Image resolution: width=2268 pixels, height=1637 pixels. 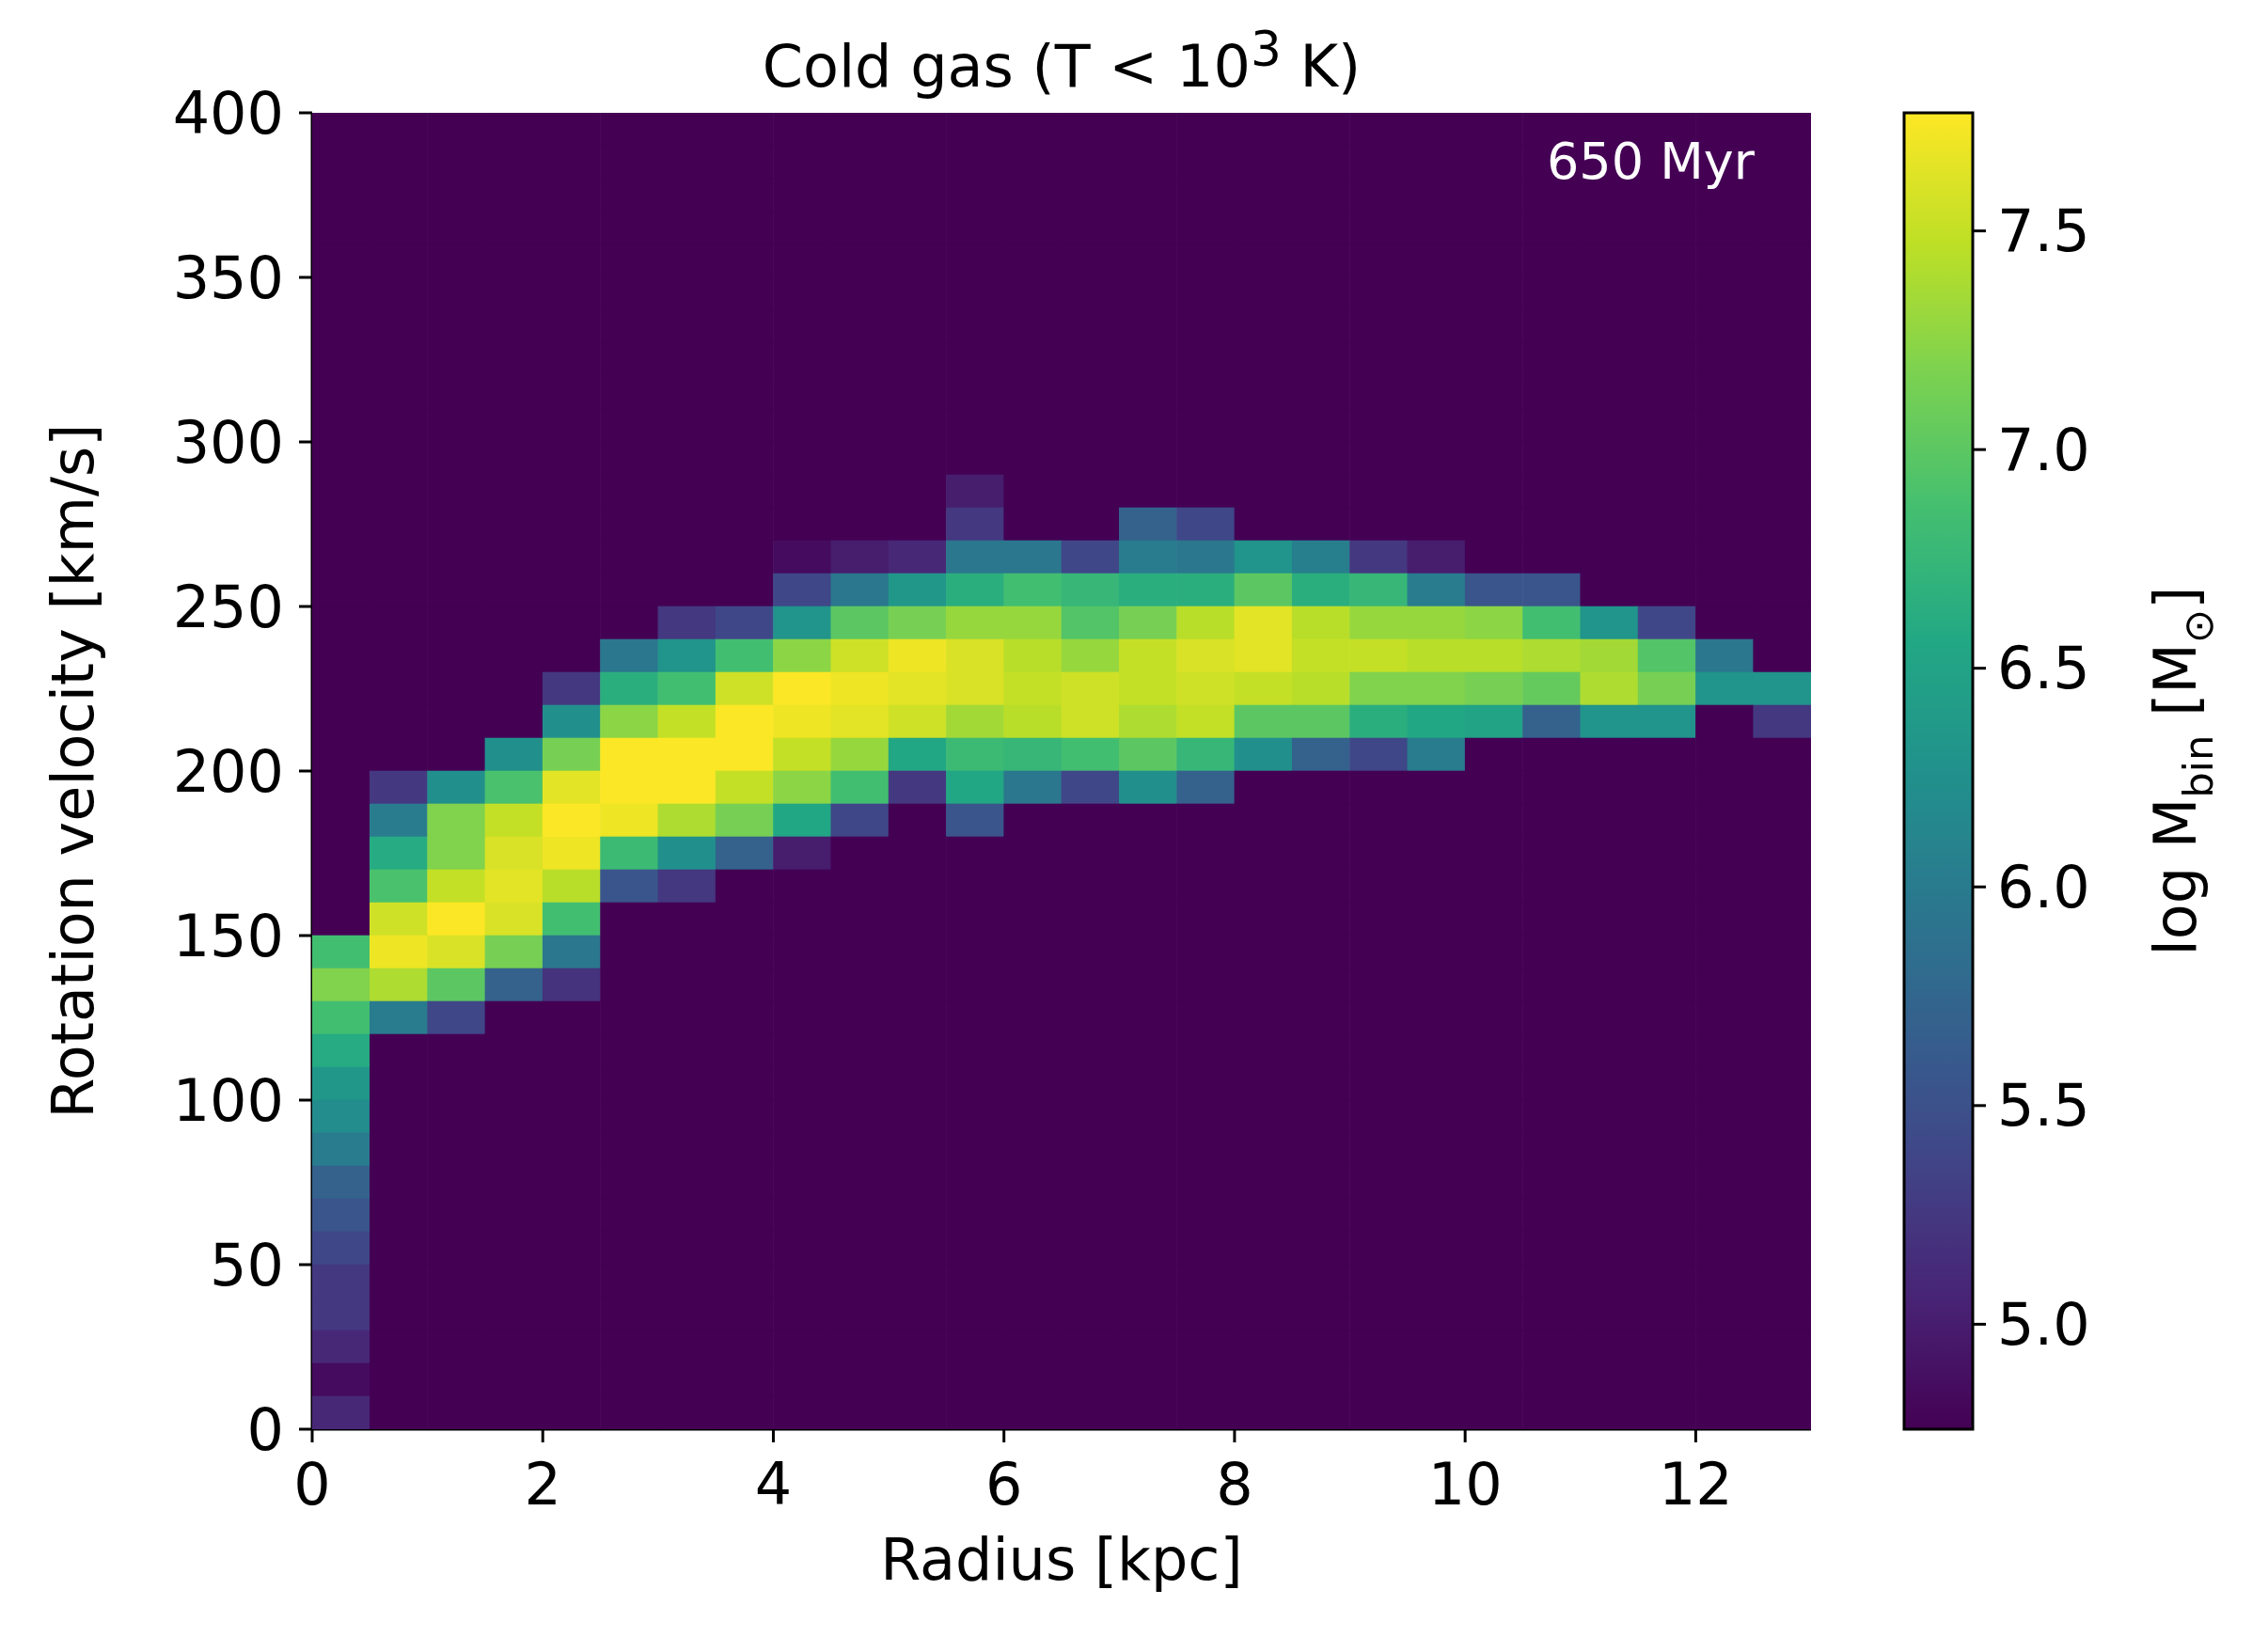 What do you see at coordinates (1234, 1485) in the screenshot?
I see `x-tick-label: 8` at bounding box center [1234, 1485].